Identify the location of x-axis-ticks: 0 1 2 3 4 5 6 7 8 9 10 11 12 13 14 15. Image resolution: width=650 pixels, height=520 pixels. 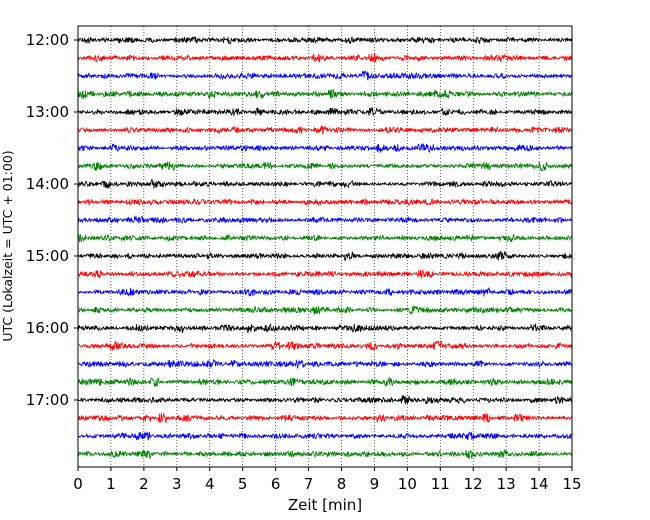
(327, 480).